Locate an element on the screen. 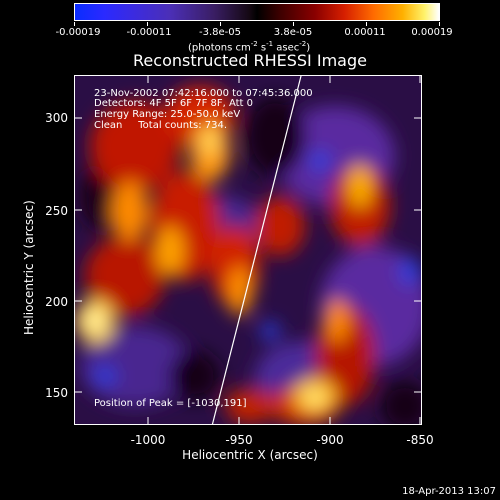  peak-position-text: Position of Peak = [-1030,191] is located at coordinates (170, 403).